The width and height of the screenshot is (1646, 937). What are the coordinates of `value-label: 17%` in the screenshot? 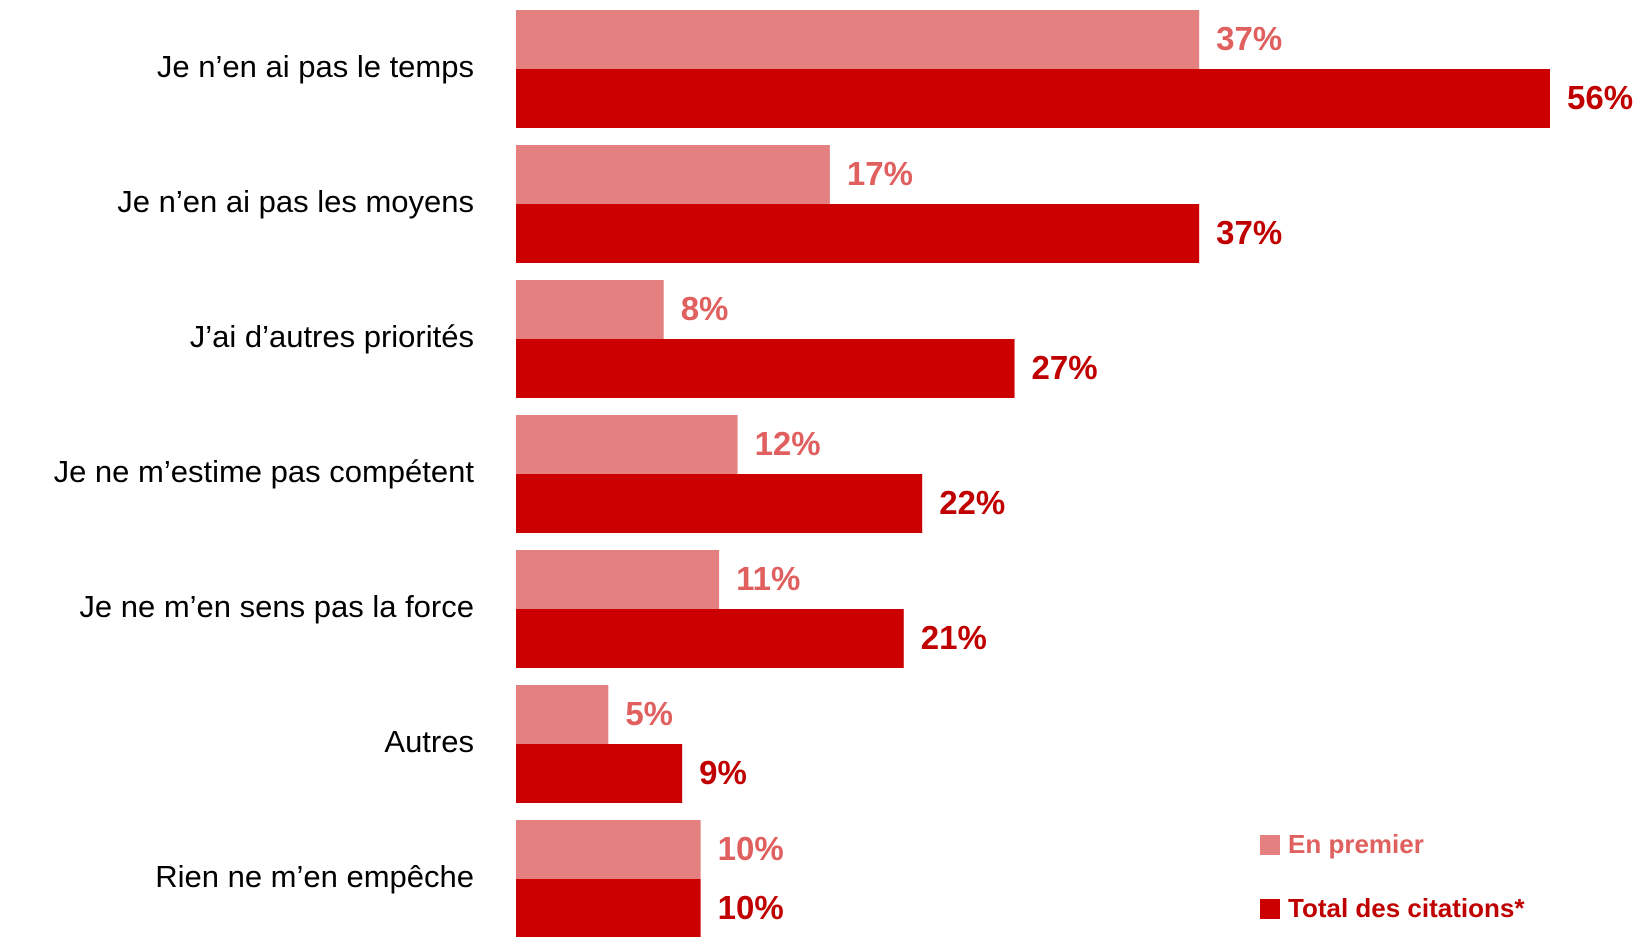 It's located at (880, 173).